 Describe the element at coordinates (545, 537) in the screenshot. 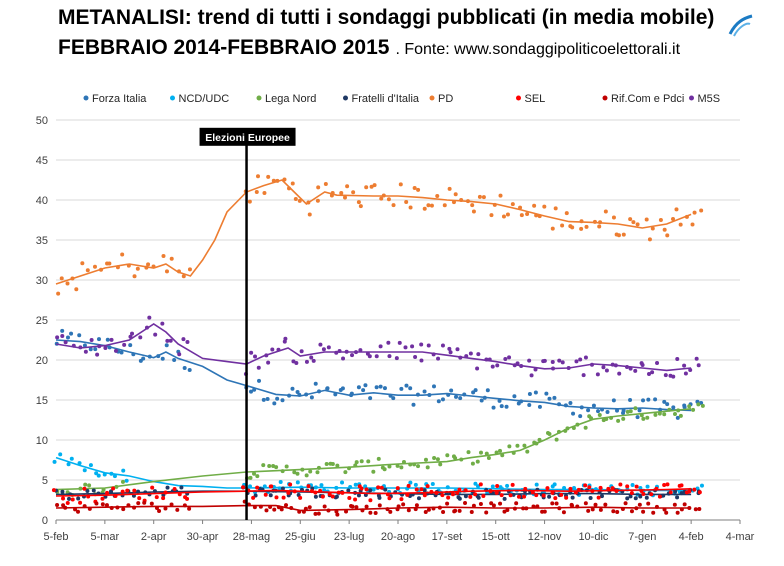

I see `x-tick-label: 12-nov` at that location.